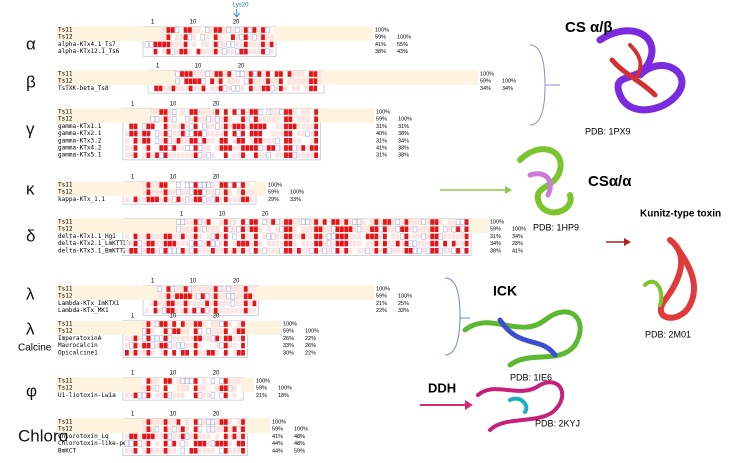 The height and width of the screenshot is (463, 739). What do you see at coordinates (65, 112) in the screenshot?
I see `sequence-name: Ts11` at bounding box center [65, 112].